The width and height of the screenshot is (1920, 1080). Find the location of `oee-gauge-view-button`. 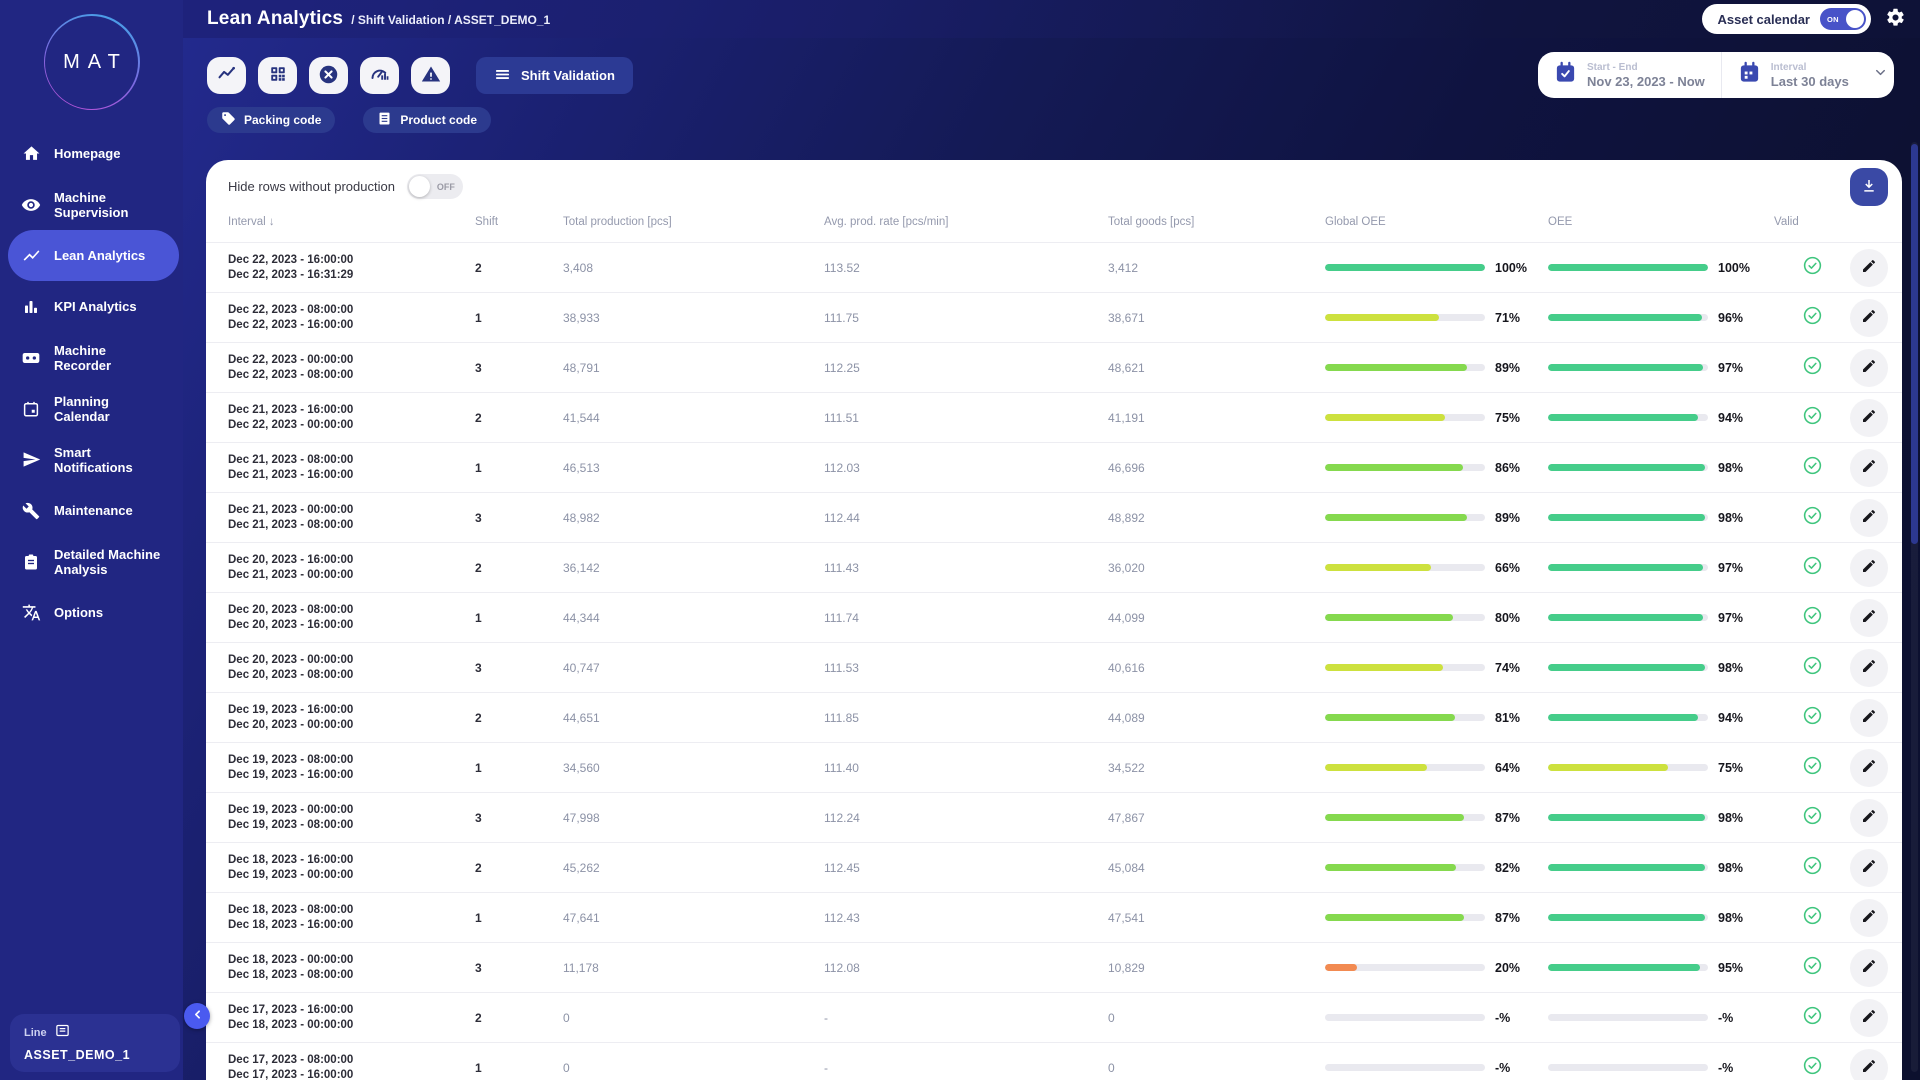

oee-gauge-view-button is located at coordinates (379, 75).